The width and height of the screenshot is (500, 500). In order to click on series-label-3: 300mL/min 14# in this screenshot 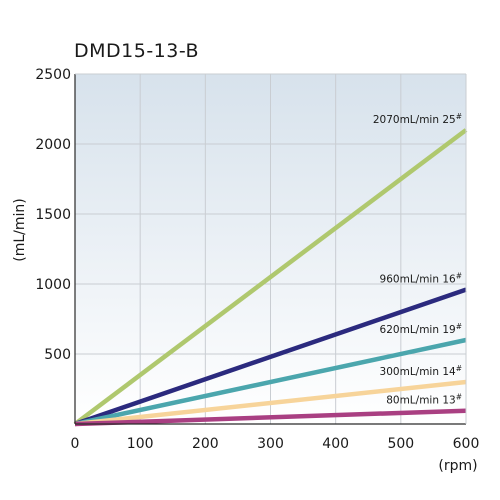, I will do `click(421, 371)`.